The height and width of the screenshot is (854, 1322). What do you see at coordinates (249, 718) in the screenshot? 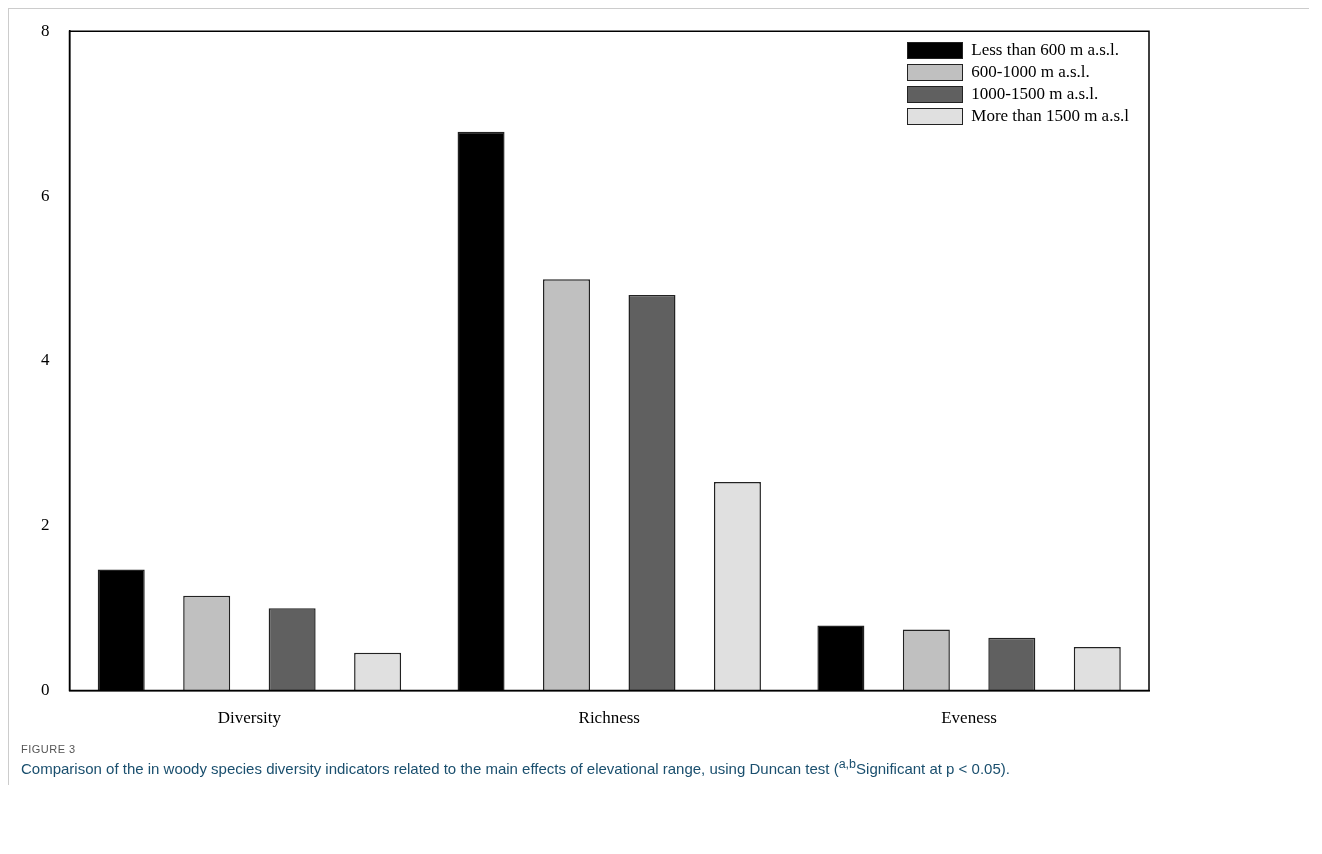
I see `x-tick-label: Diversity` at bounding box center [249, 718].